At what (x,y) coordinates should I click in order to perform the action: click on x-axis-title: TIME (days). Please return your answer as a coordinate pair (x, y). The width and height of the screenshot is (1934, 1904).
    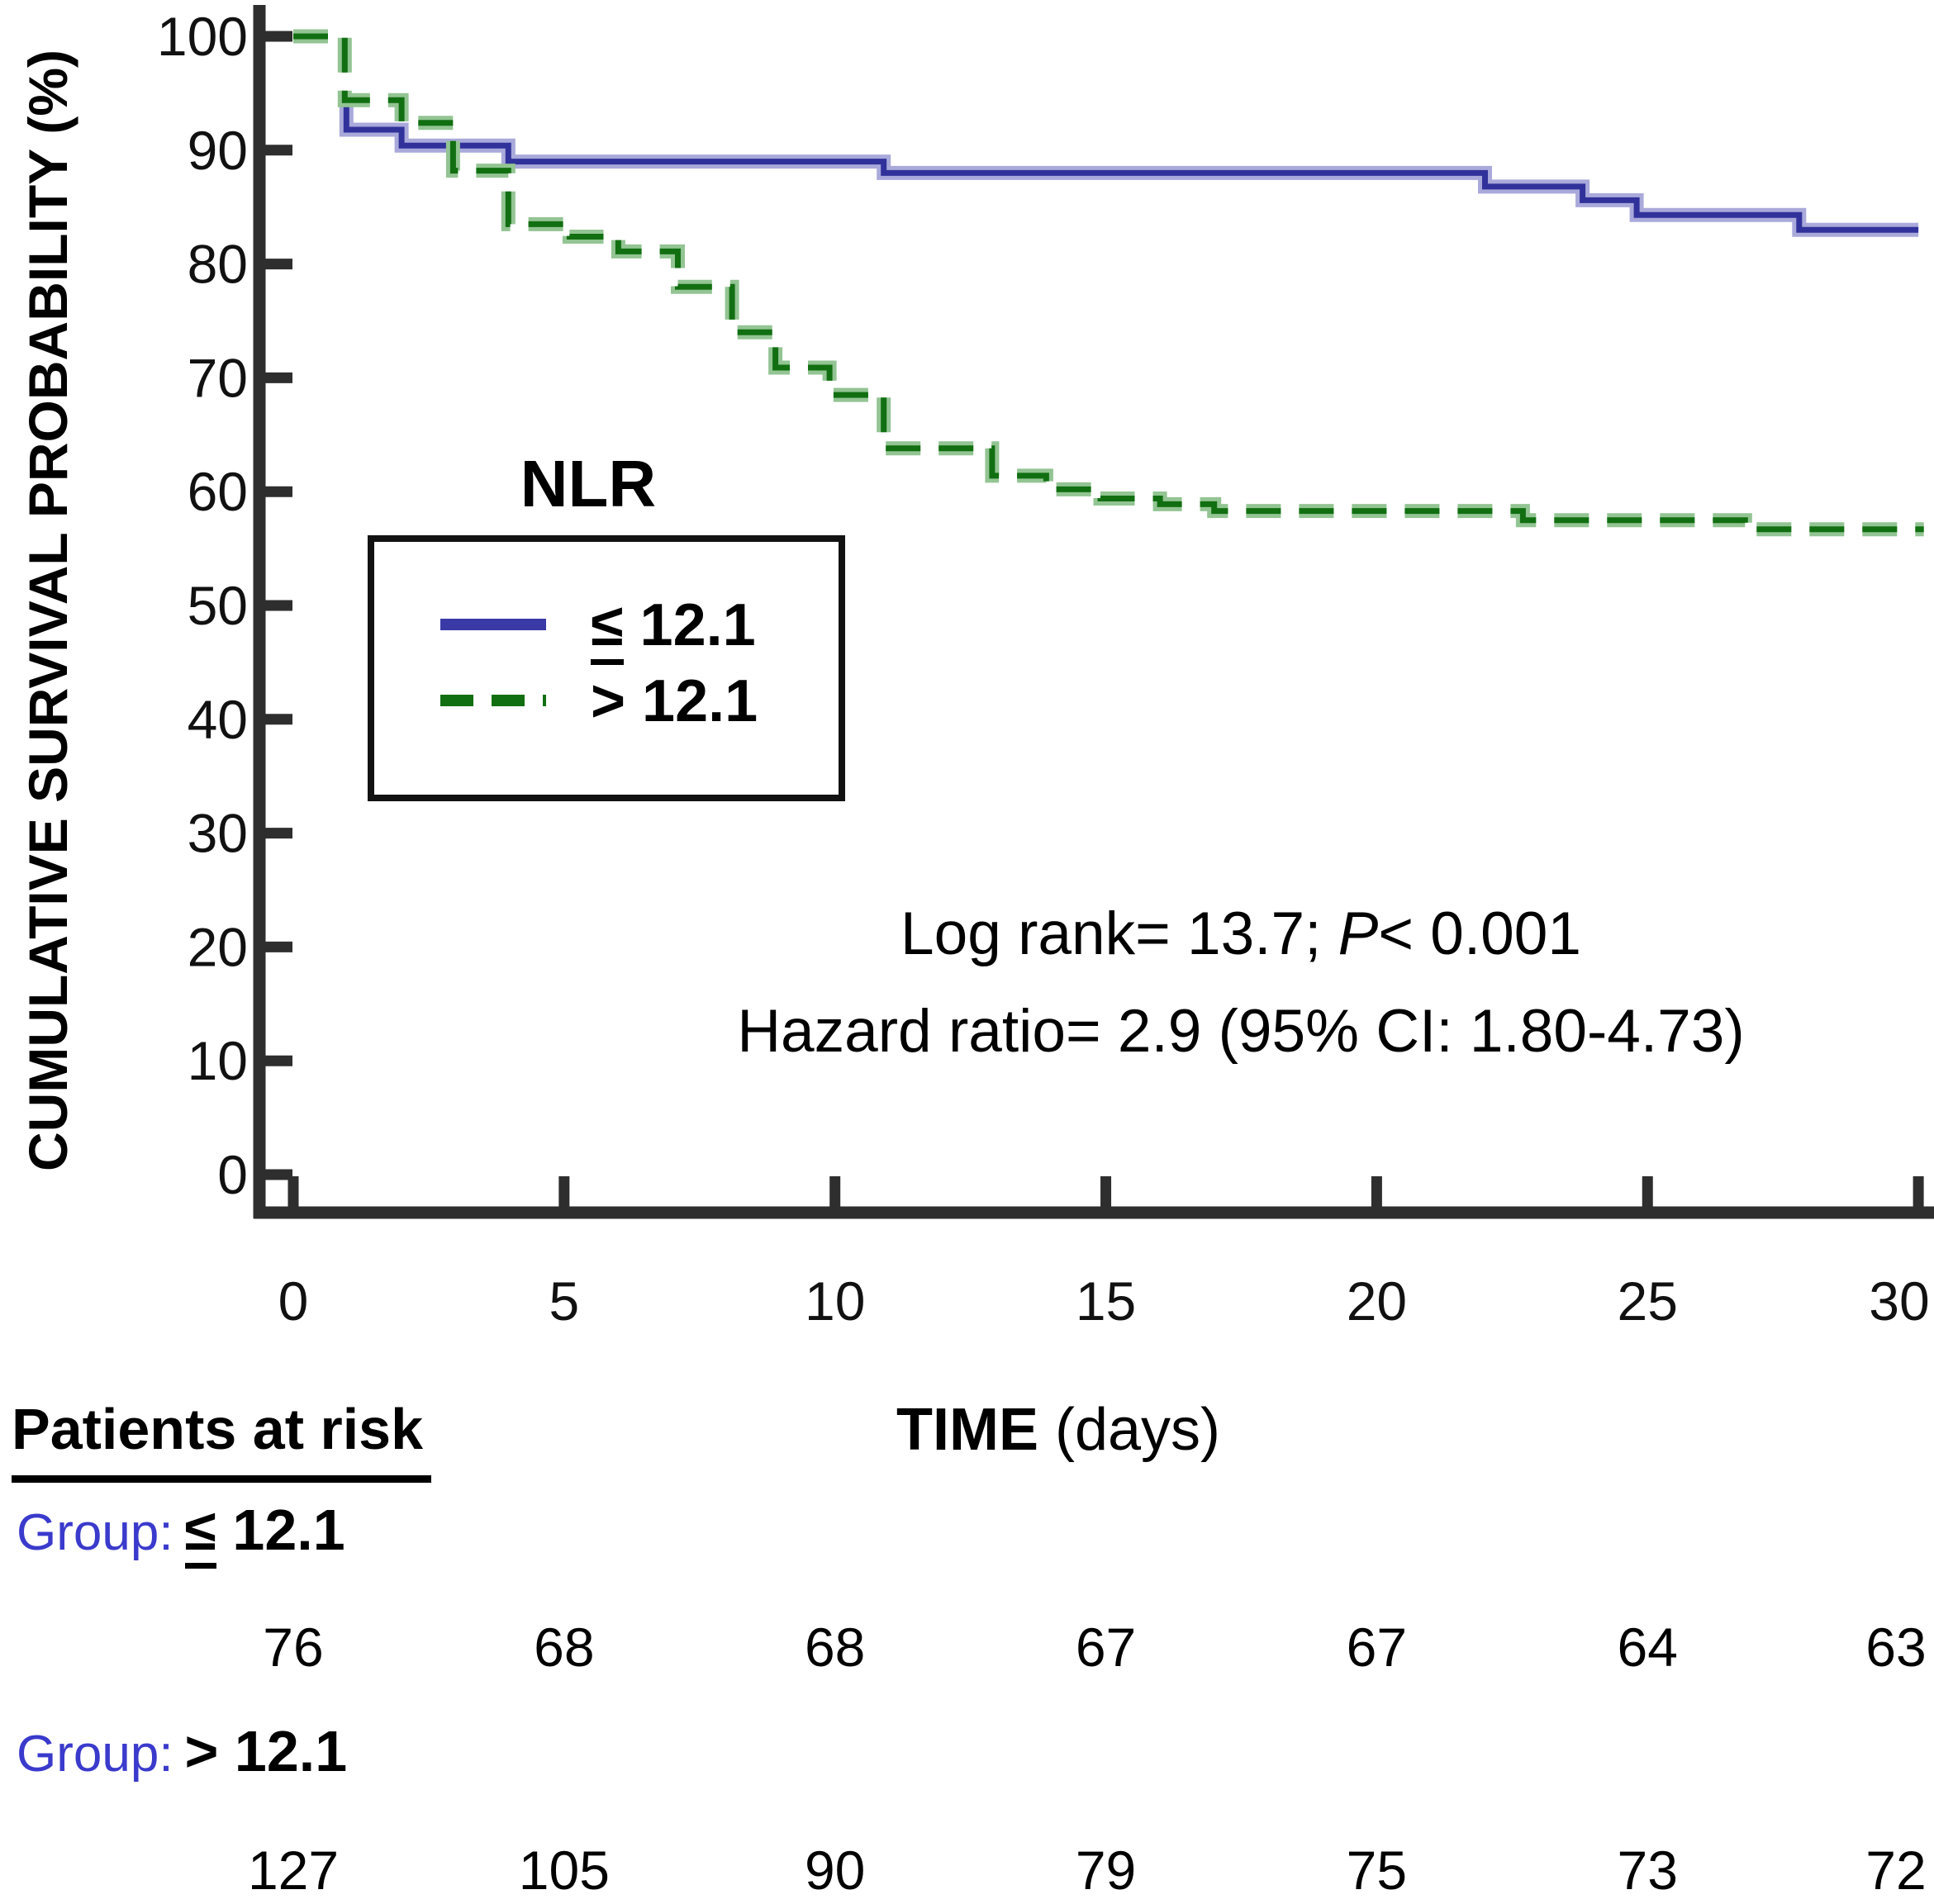
    Looking at the image, I should click on (1058, 1430).